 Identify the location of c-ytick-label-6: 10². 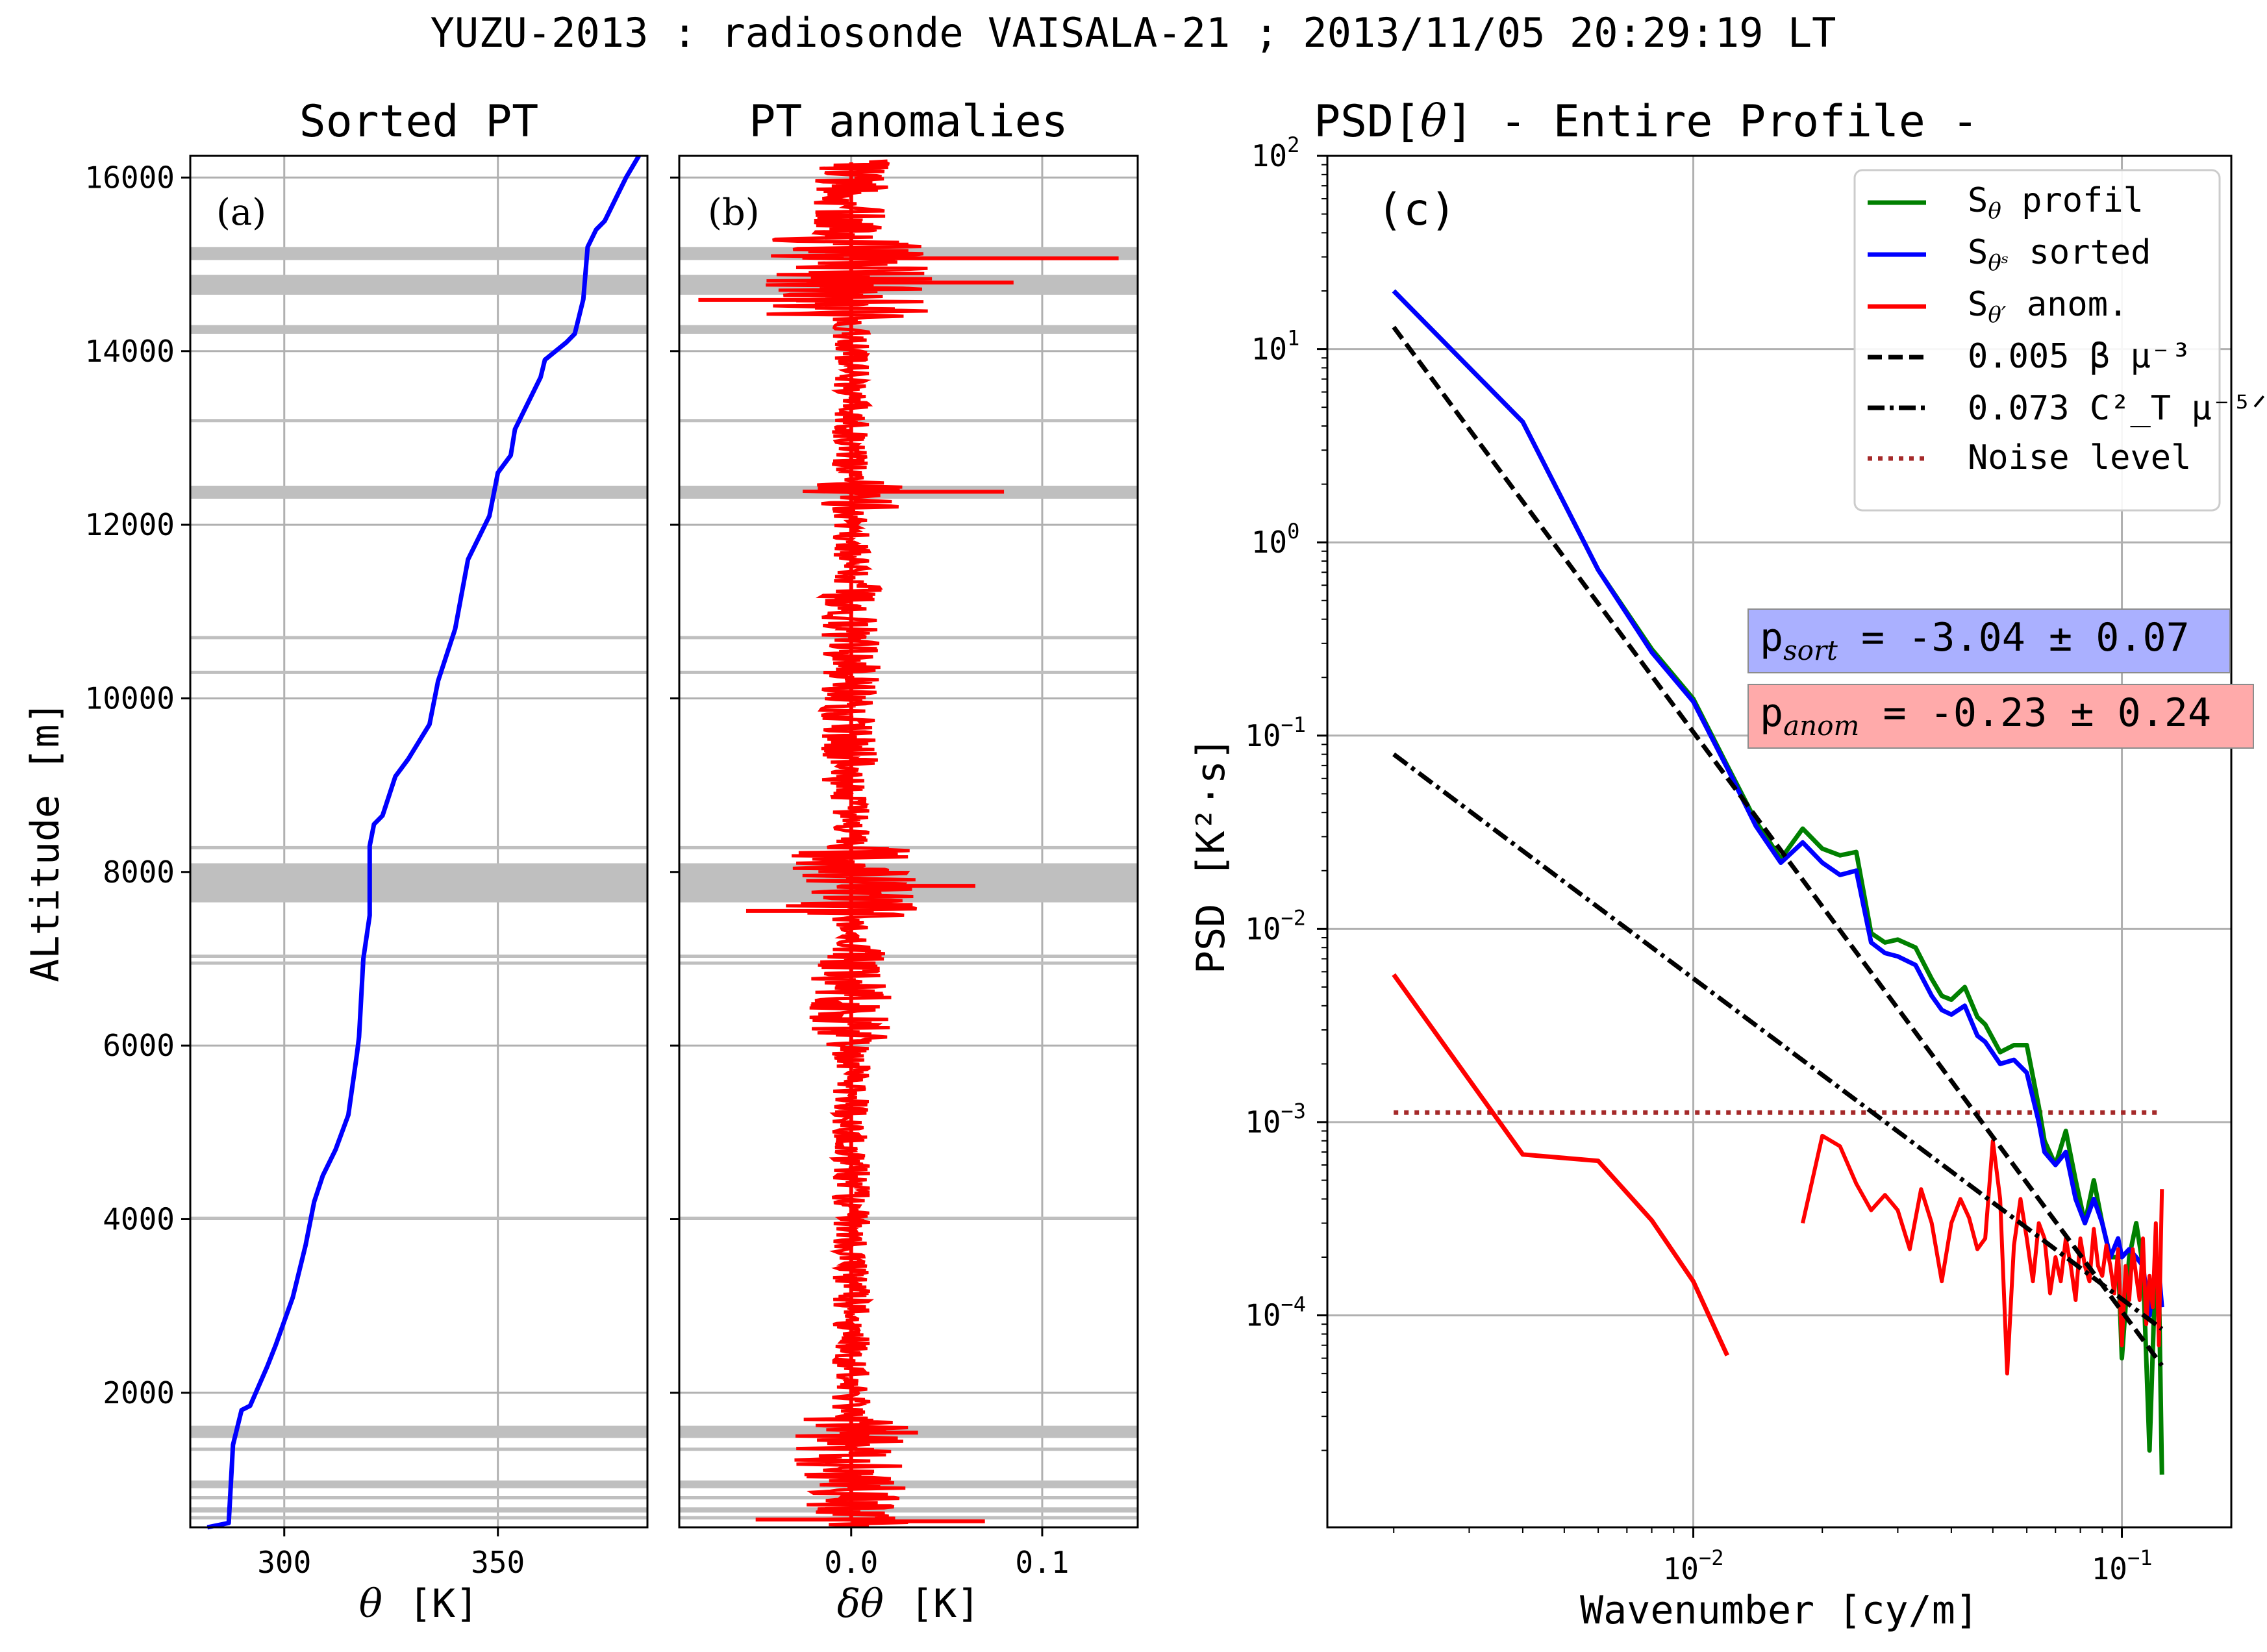
(1275, 153).